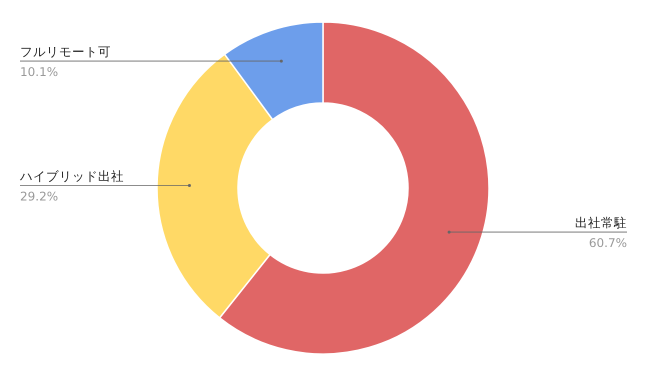  Describe the element at coordinates (71, 176) in the screenshot. I see `slice-label: ハイブリッド出社` at that location.